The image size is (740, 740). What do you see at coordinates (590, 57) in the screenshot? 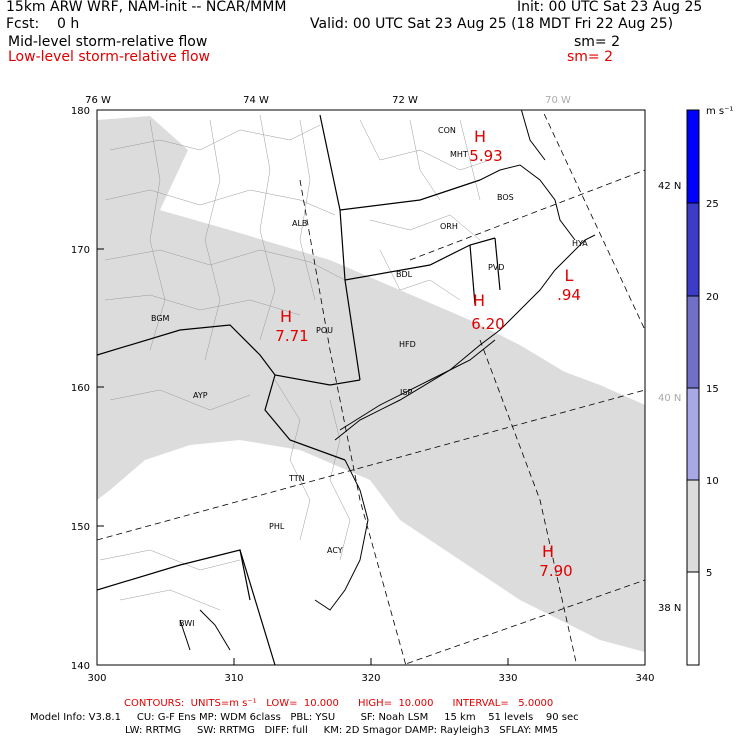
I see `low-level-smoothing: sm= 2` at bounding box center [590, 57].